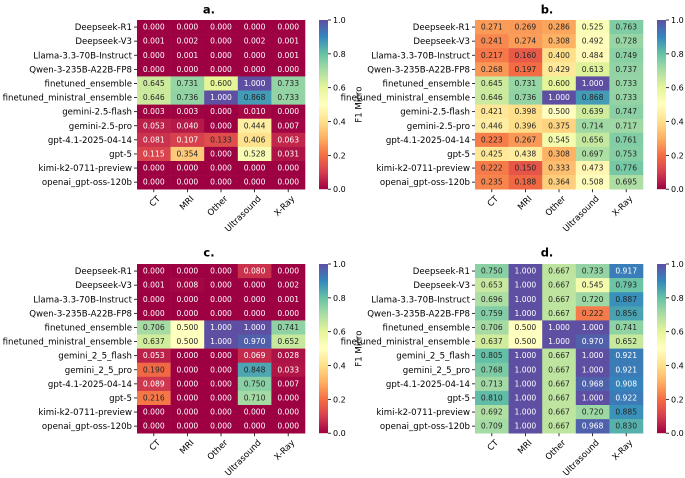 This screenshot has width=685, height=478. Describe the element at coordinates (526, 27) in the screenshot. I see `cell-value-label: 0.269` at that location.